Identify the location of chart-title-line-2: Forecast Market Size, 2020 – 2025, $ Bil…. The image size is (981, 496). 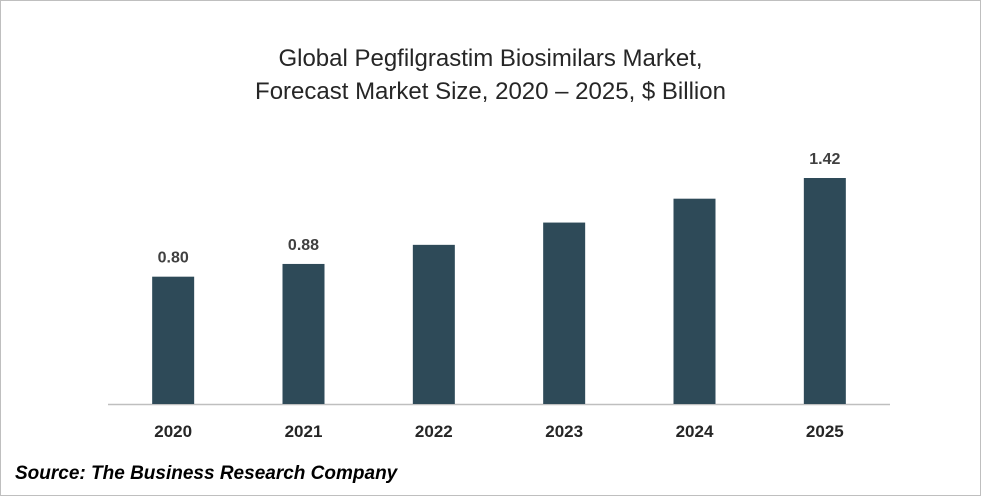
(490, 91).